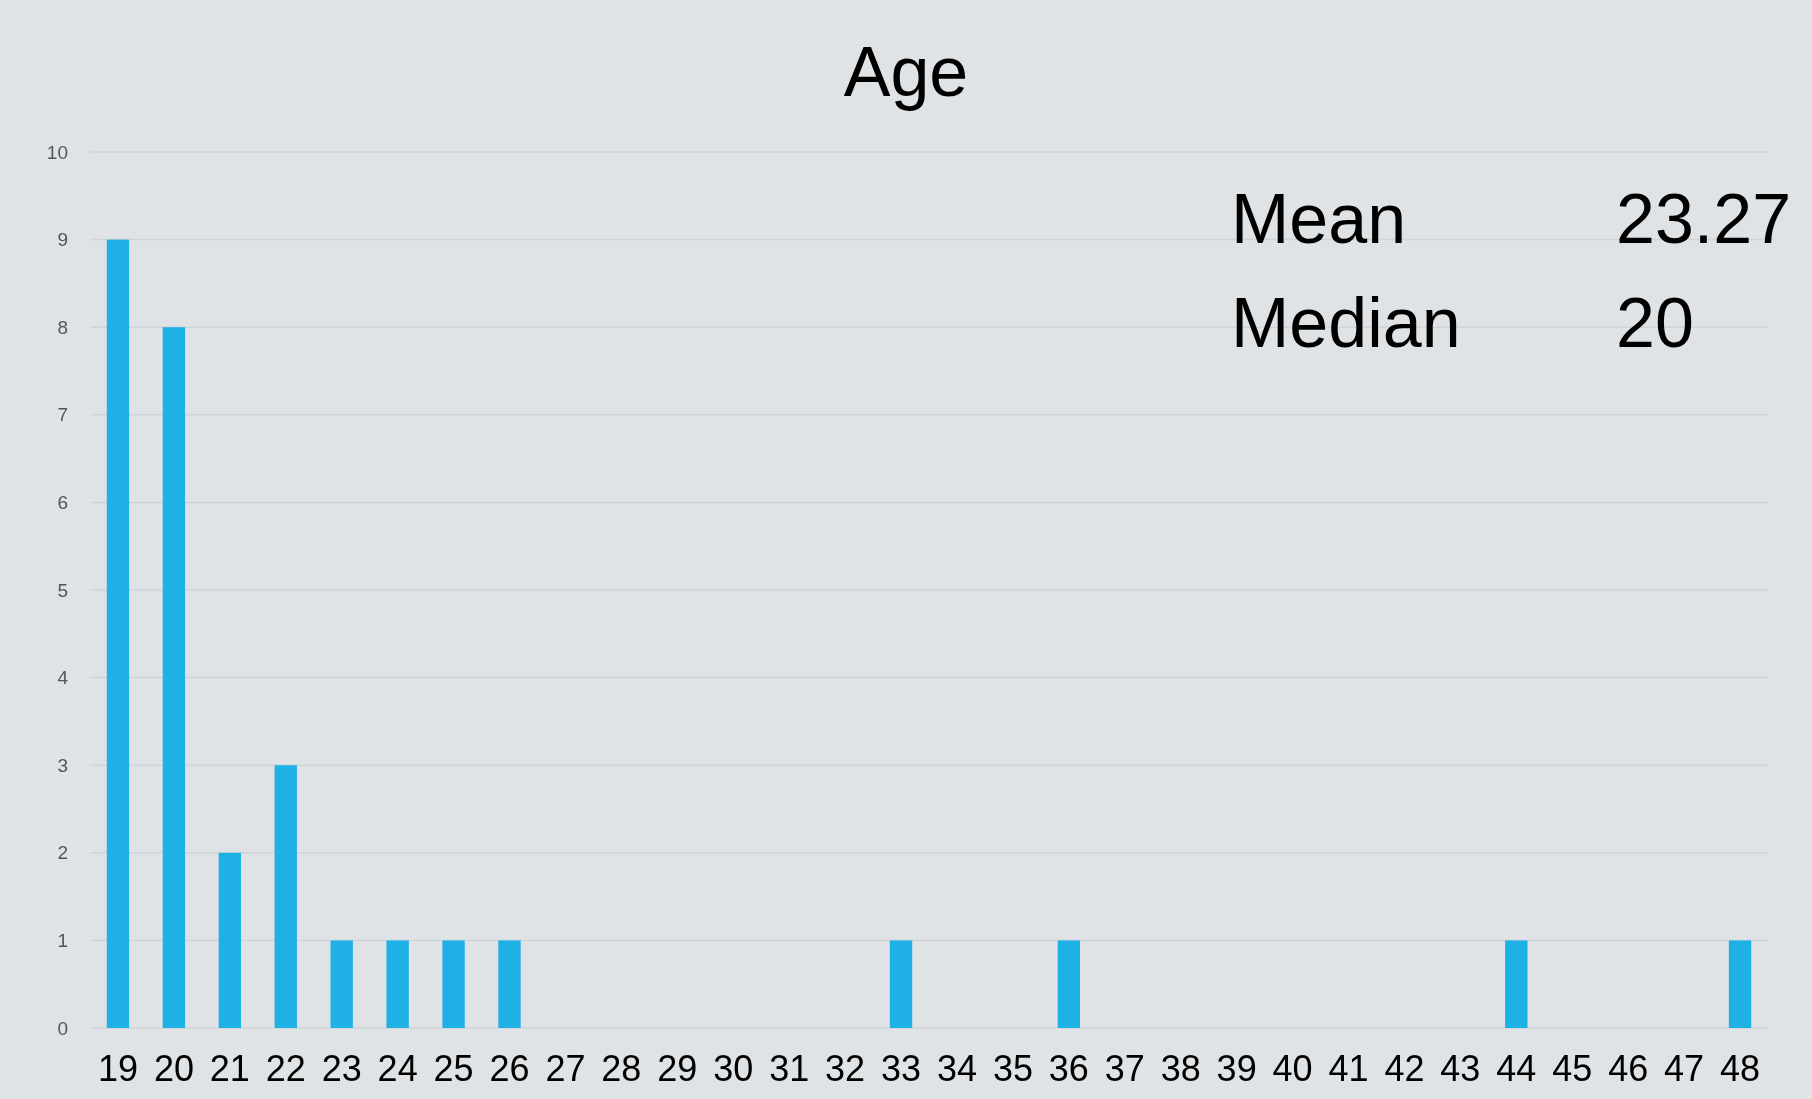 The height and width of the screenshot is (1099, 1812). Describe the element at coordinates (285, 1068) in the screenshot. I see `x-tick-label: 22` at that location.